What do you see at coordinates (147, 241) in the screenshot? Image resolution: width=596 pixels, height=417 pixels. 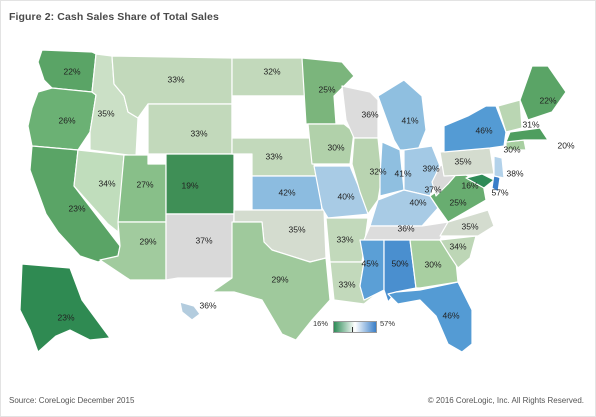 I see `state-value-az: 29%` at bounding box center [147, 241].